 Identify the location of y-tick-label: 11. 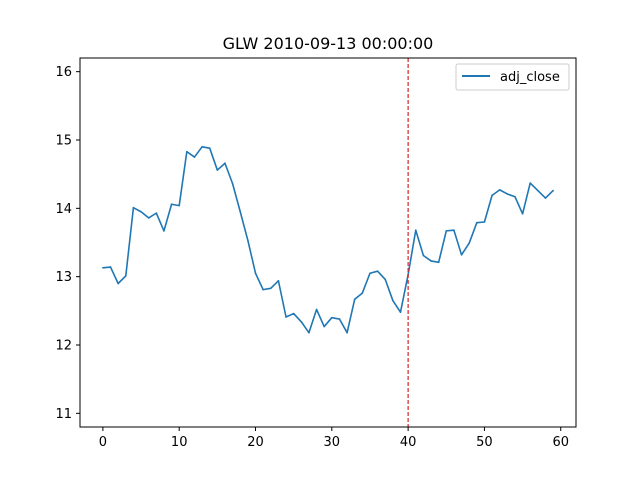
(63, 414).